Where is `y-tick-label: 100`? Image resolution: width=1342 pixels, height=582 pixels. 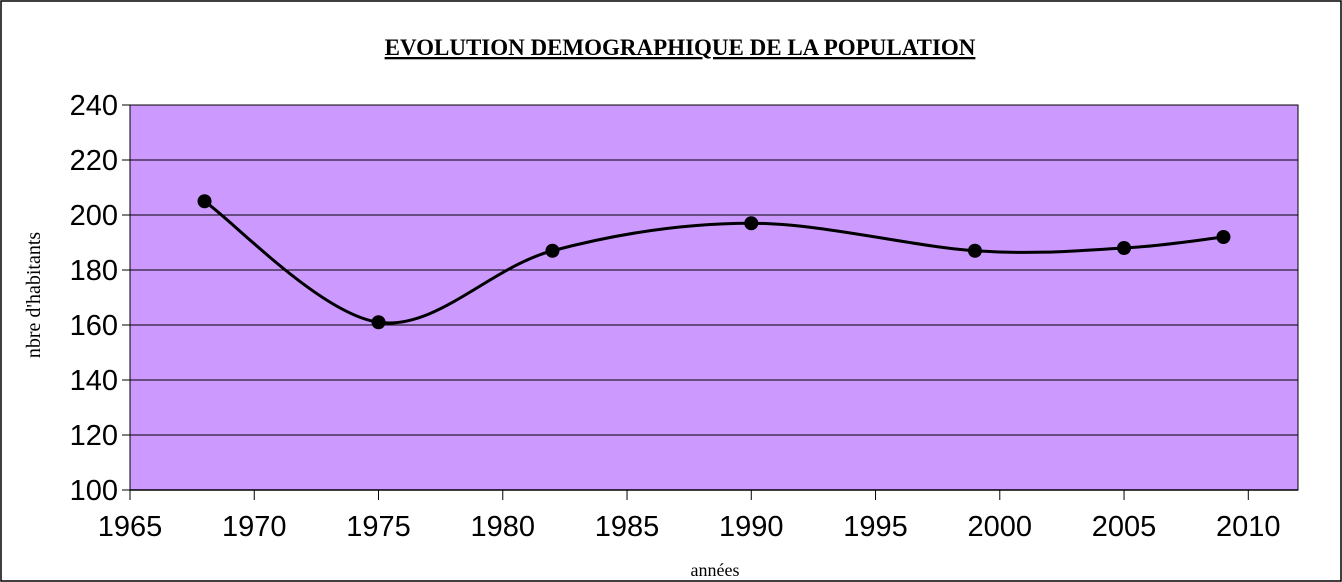
y-tick-label: 100 is located at coordinates (94, 491).